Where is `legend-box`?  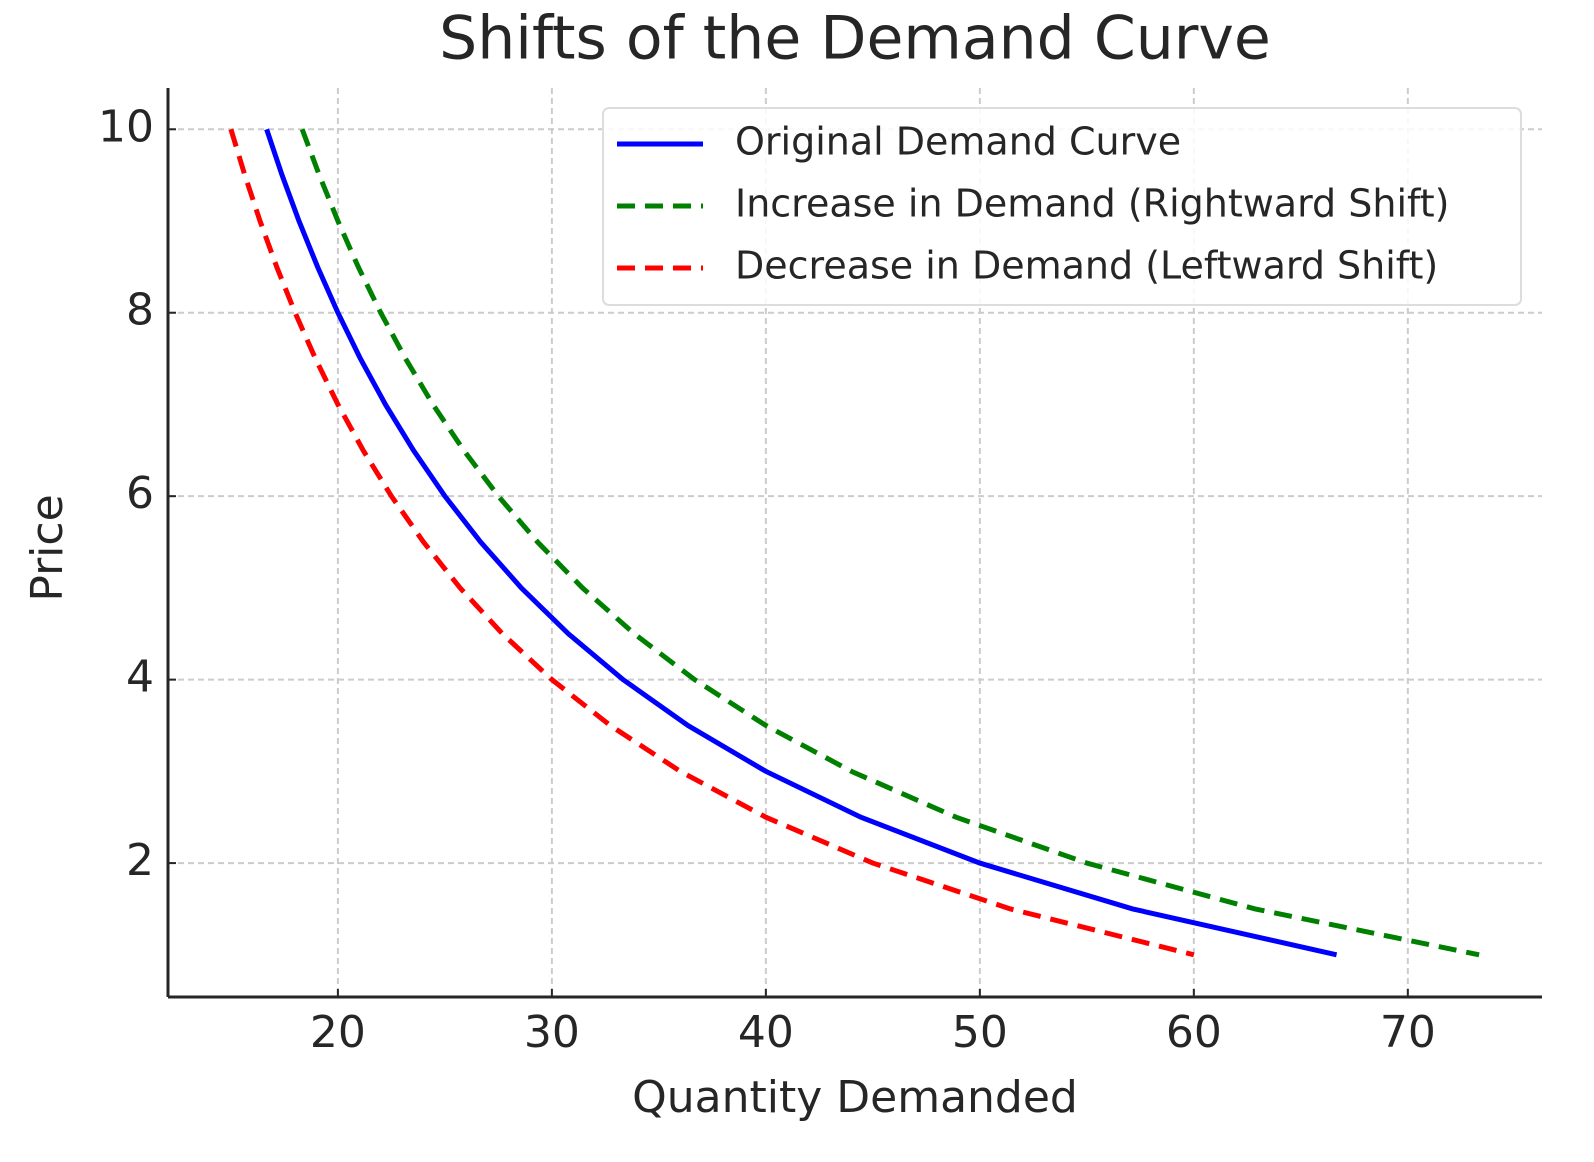 legend-box is located at coordinates (1062, 206).